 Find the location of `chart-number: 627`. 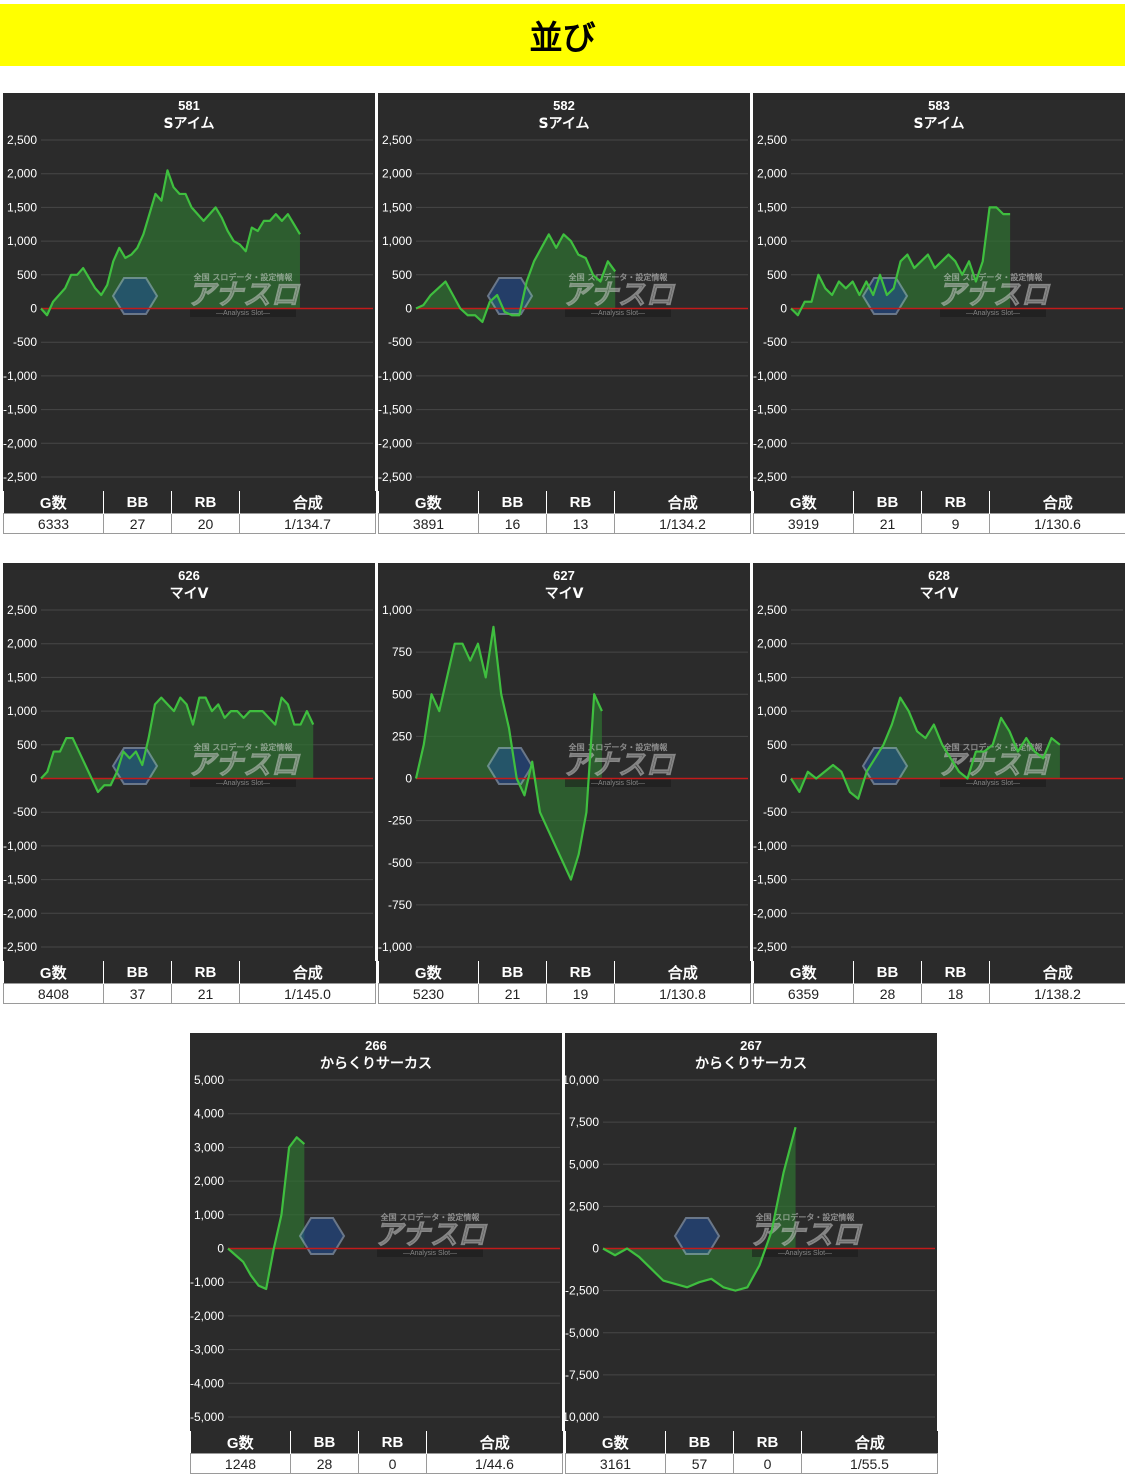

chart-number: 627 is located at coordinates (564, 575).